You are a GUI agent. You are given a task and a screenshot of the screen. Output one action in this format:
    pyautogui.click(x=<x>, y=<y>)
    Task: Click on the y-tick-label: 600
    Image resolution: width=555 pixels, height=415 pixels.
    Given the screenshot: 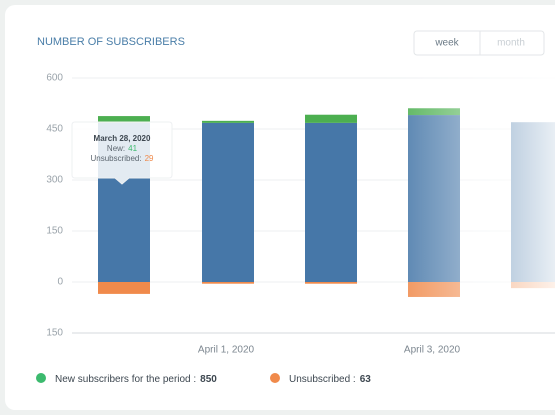 What is the action you would take?
    pyautogui.click(x=54, y=78)
    